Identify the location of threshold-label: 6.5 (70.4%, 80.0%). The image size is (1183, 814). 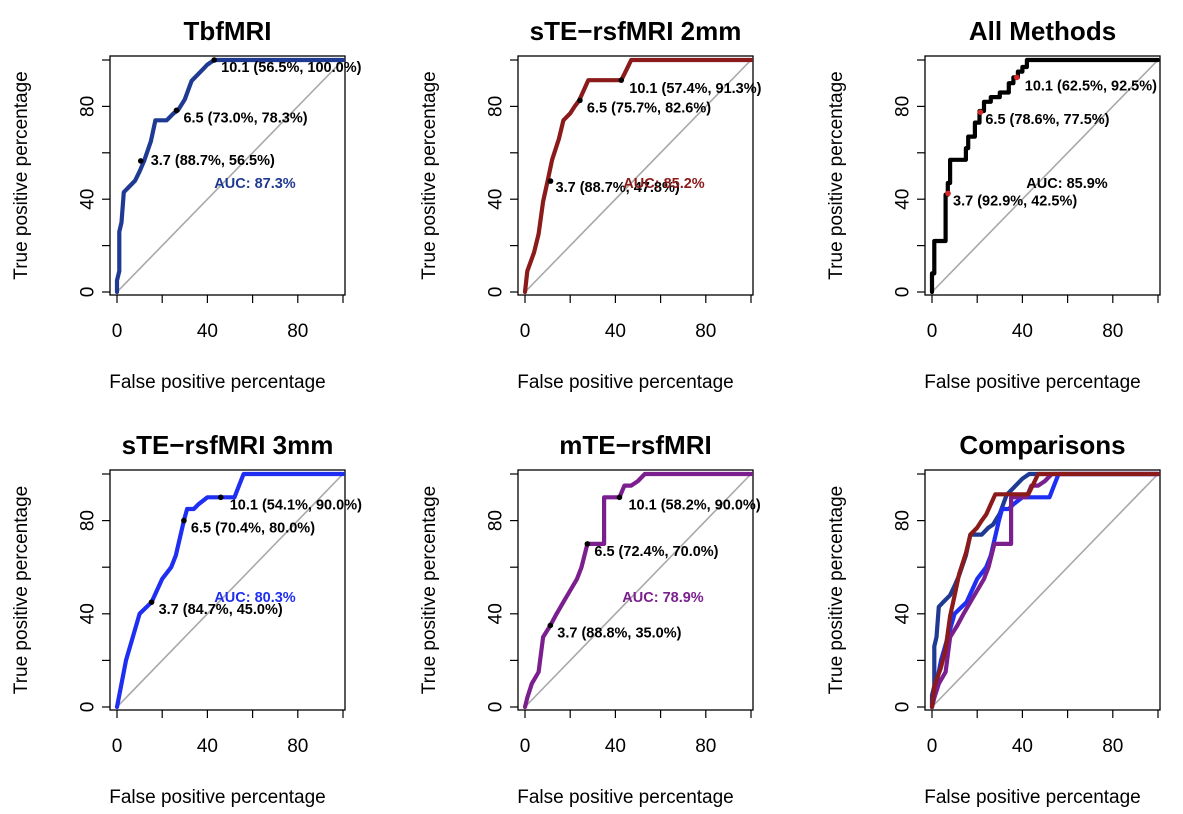
(253, 529).